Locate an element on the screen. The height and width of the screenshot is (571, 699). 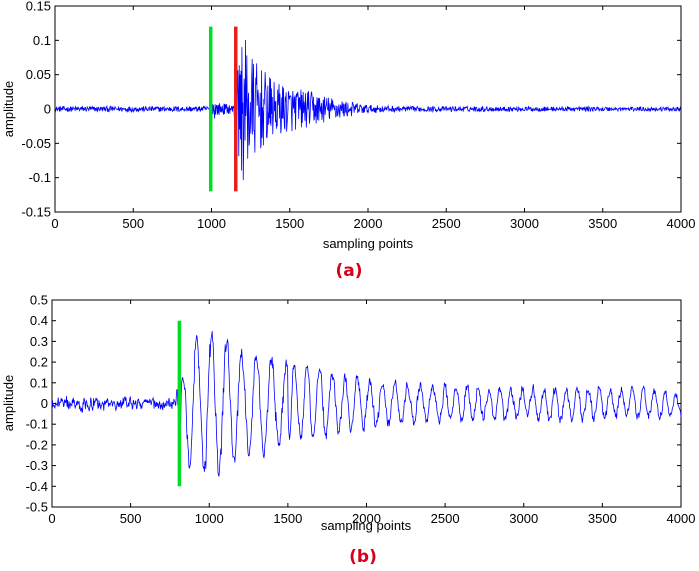
y-tick-label: 0.3 is located at coordinates (39, 341).